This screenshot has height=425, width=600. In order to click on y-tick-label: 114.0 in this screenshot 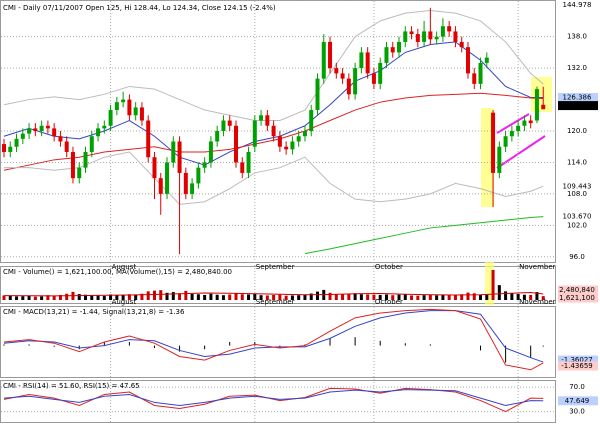, I will do `click(577, 162)`.